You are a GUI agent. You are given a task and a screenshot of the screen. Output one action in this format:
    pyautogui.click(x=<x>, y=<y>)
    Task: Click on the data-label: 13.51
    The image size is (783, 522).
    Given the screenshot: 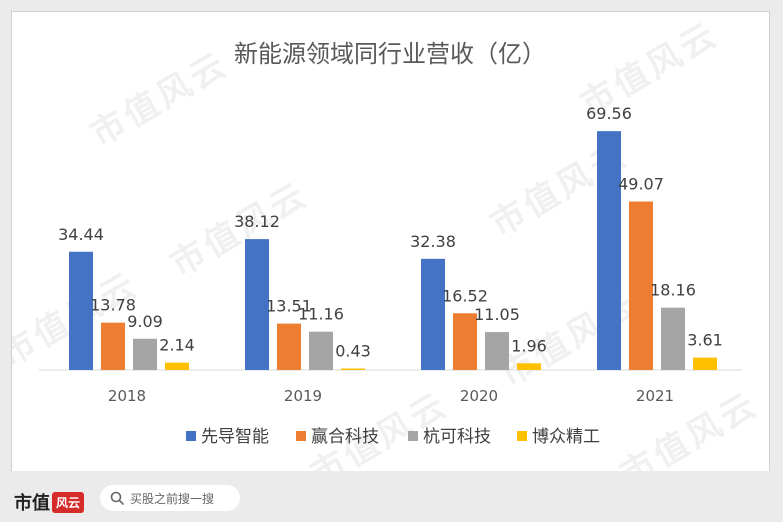 What is the action you would take?
    pyautogui.click(x=289, y=306)
    